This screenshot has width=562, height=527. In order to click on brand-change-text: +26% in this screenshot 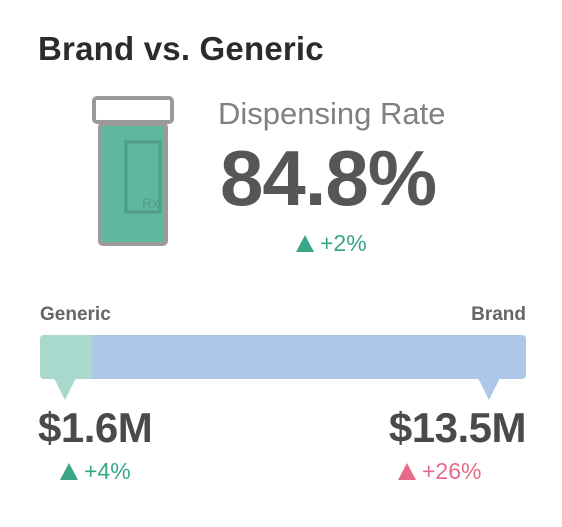, I will do `click(452, 471)`.